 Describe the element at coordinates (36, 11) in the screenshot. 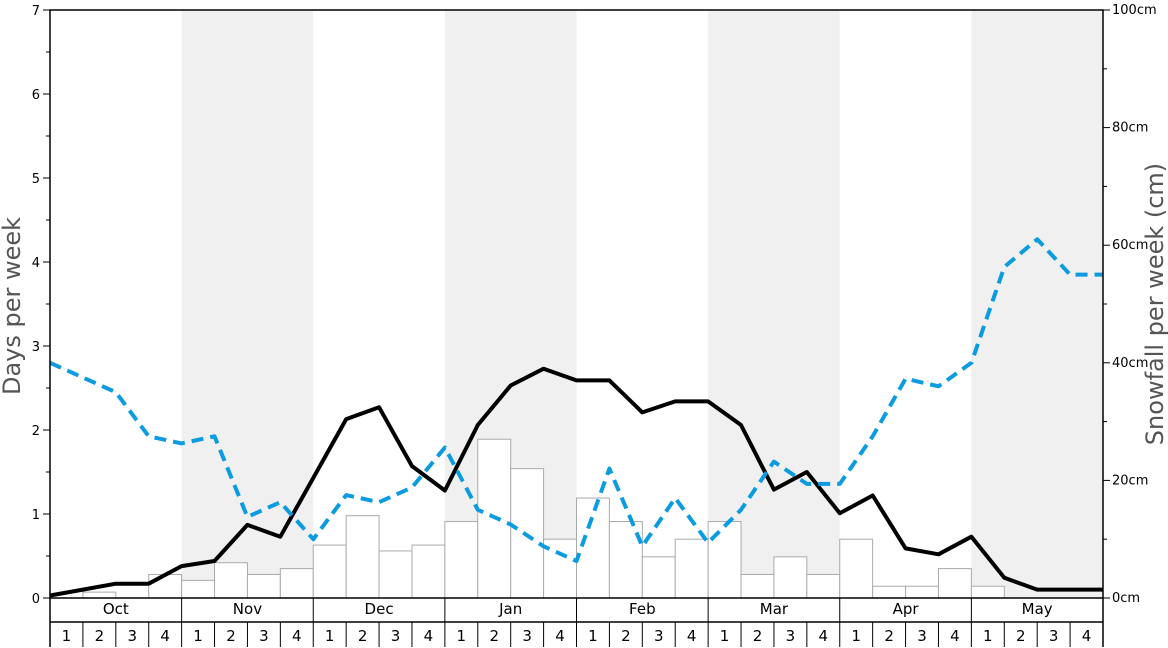

I see `left-tick-label: 7` at that location.